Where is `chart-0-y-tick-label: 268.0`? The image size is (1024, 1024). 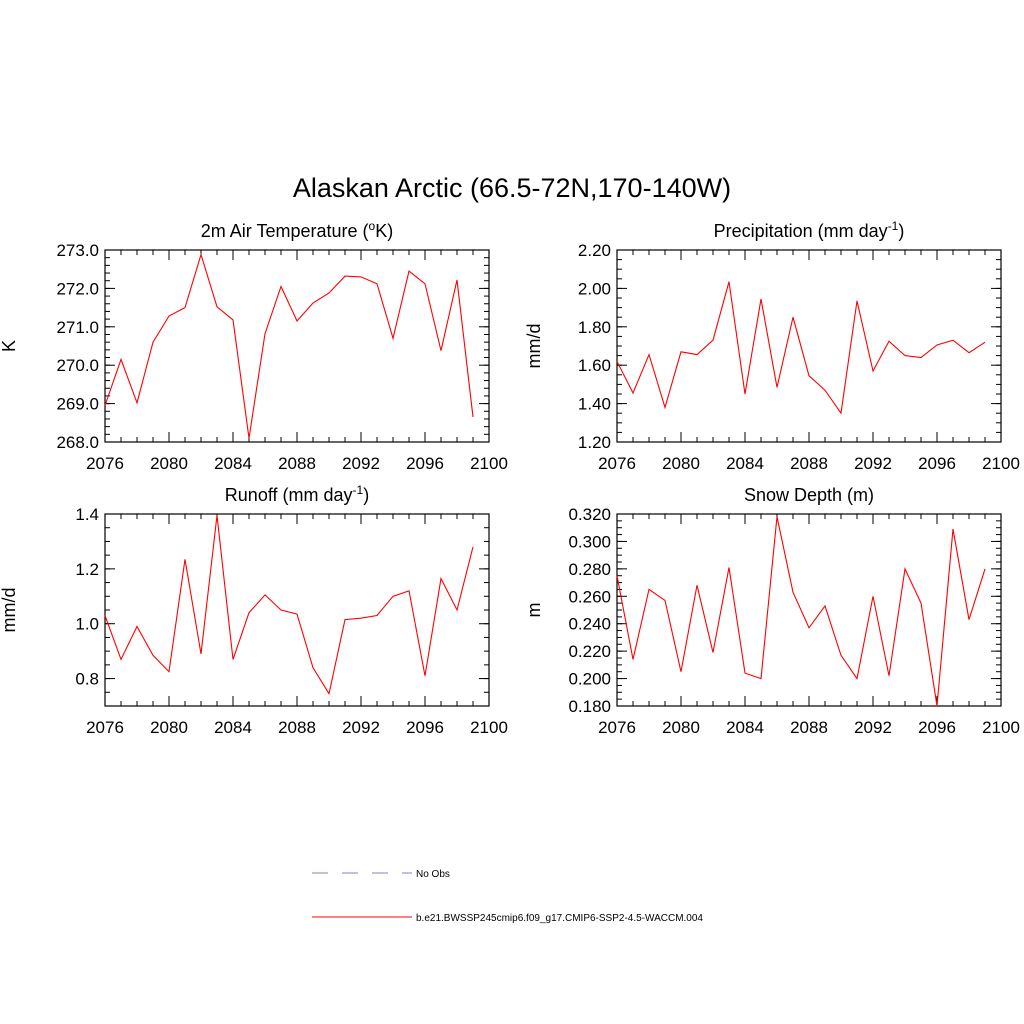
chart-0-y-tick-label: 268.0 is located at coordinates (77, 442).